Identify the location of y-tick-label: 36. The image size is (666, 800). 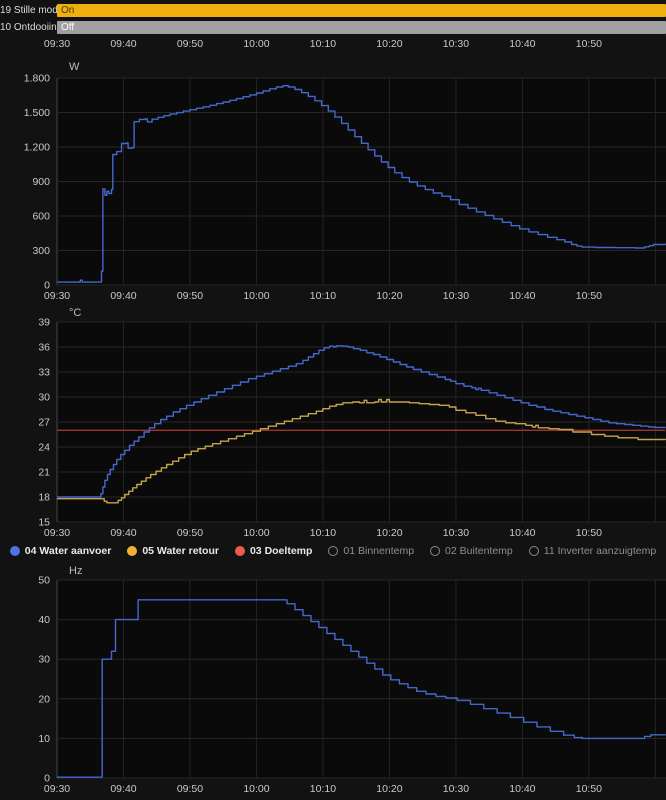
(44, 348).